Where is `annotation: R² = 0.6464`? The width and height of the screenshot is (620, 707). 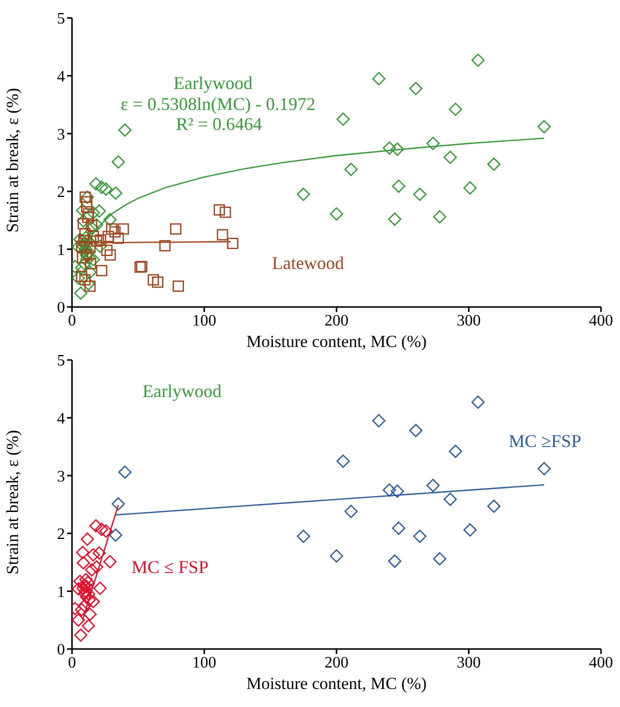
annotation: R² = 0.6464 is located at coordinates (219, 124).